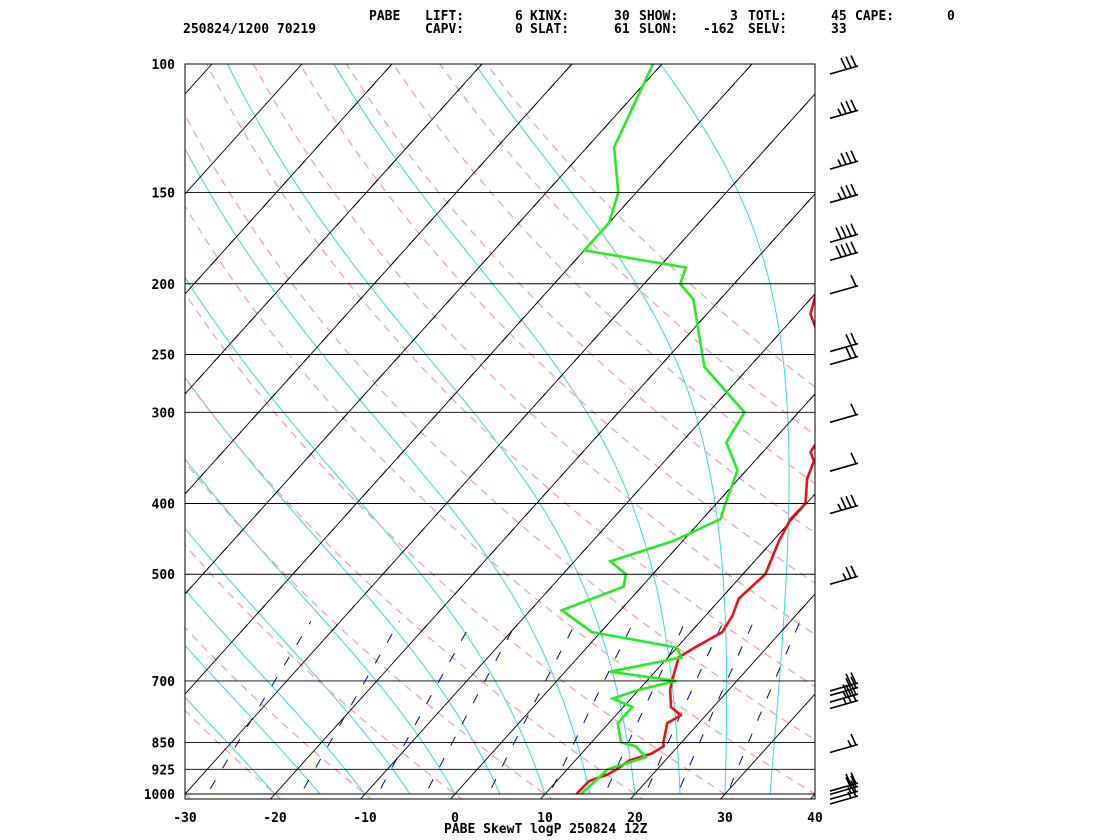  Describe the element at coordinates (445, 29) in the screenshot. I see `index-capv-label: CAPV:` at that location.